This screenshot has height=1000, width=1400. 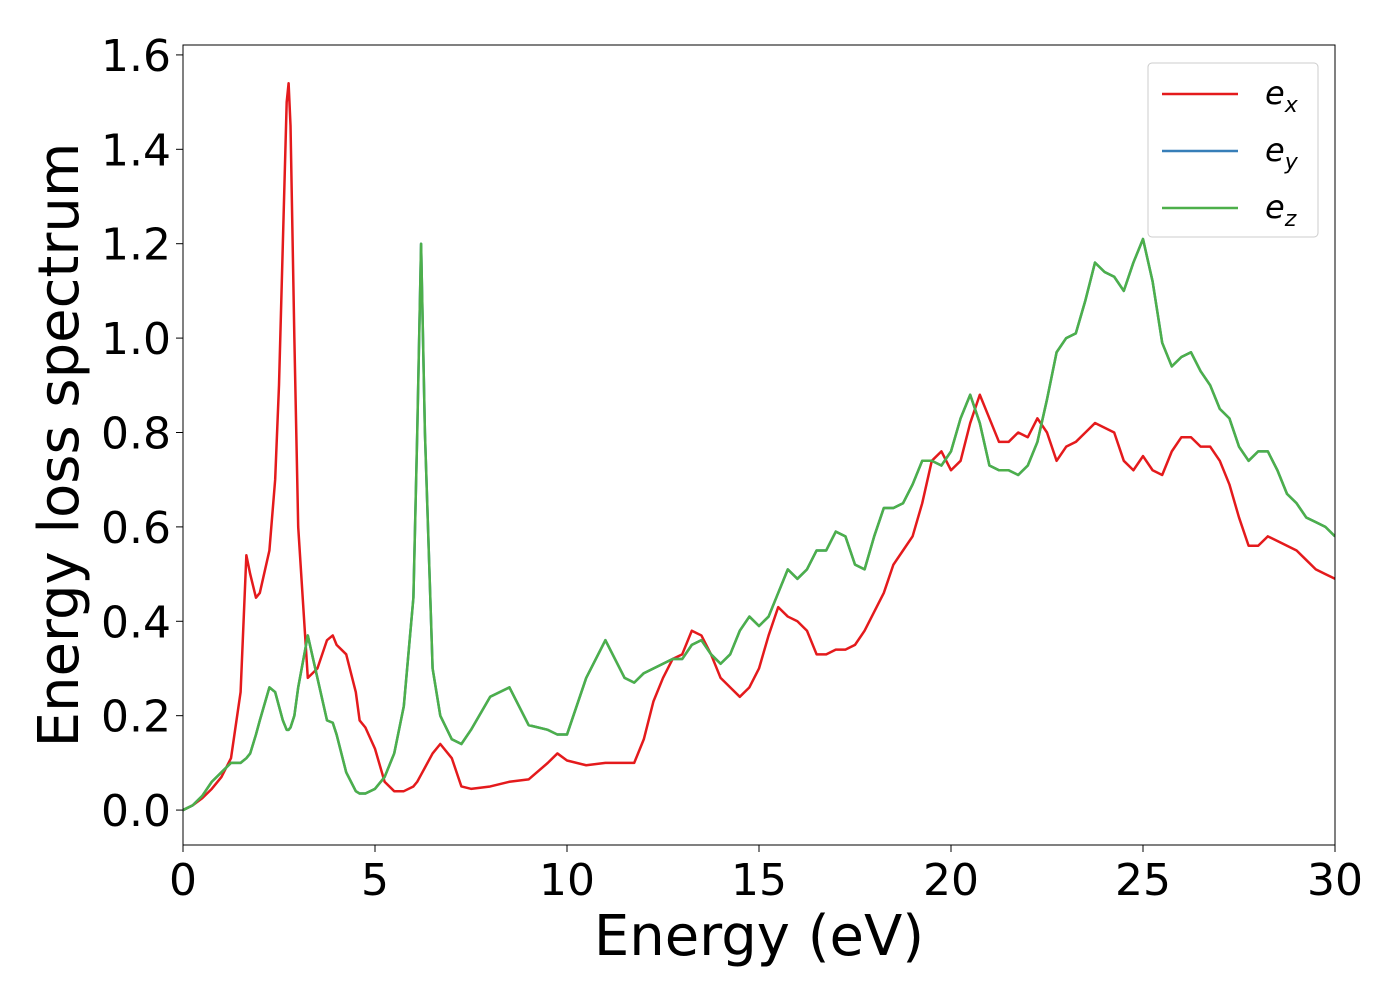 What do you see at coordinates (136, 717) in the screenshot?
I see `y-tick-label: 0.2` at bounding box center [136, 717].